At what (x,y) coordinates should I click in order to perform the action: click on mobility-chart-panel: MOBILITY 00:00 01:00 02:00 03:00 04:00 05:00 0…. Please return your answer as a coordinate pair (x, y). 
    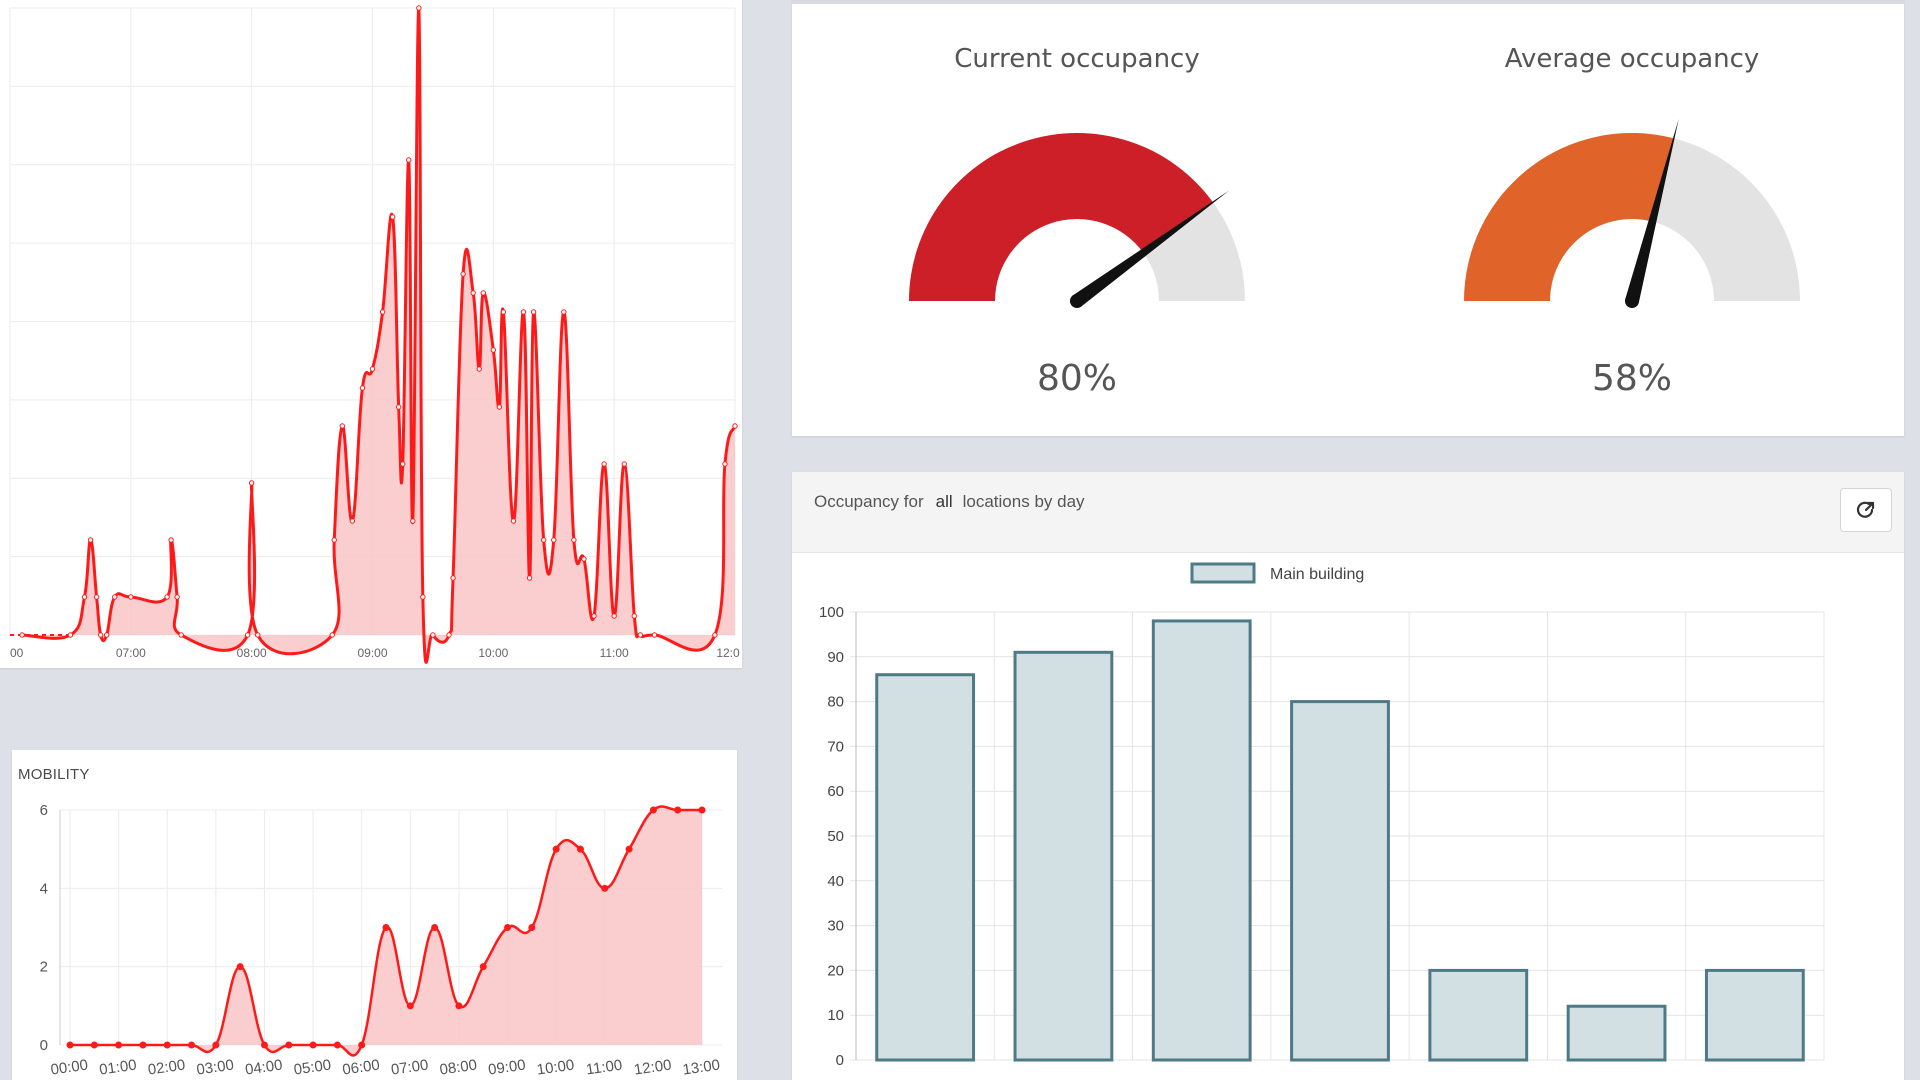
    Looking at the image, I should click on (374, 915).